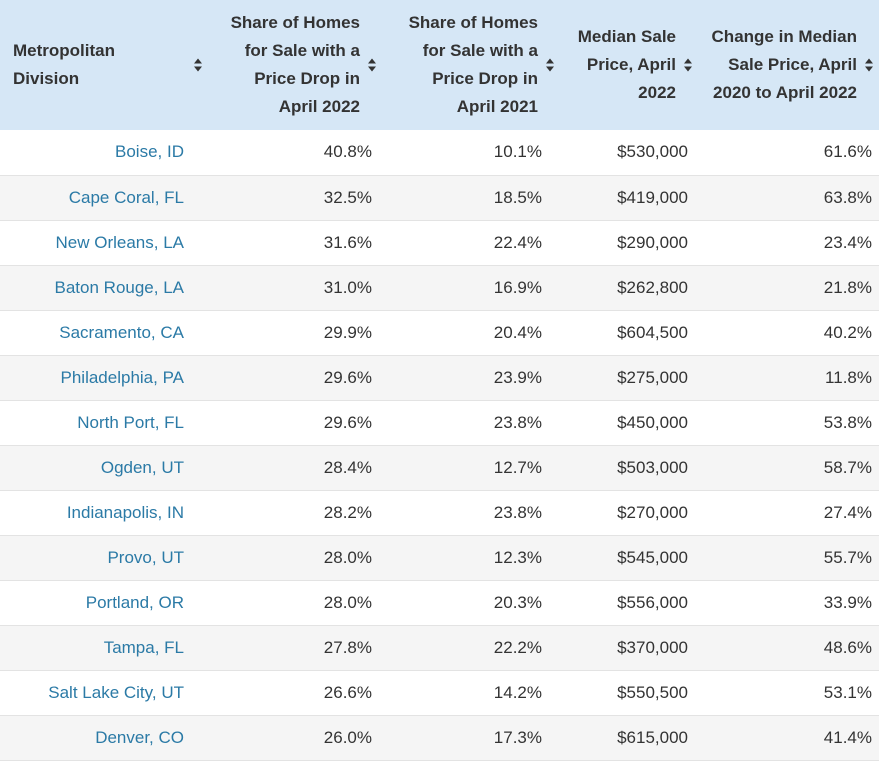 This screenshot has height=763, width=879. Describe the element at coordinates (847, 512) in the screenshot. I see `price-change-cell: 27.4%` at that location.